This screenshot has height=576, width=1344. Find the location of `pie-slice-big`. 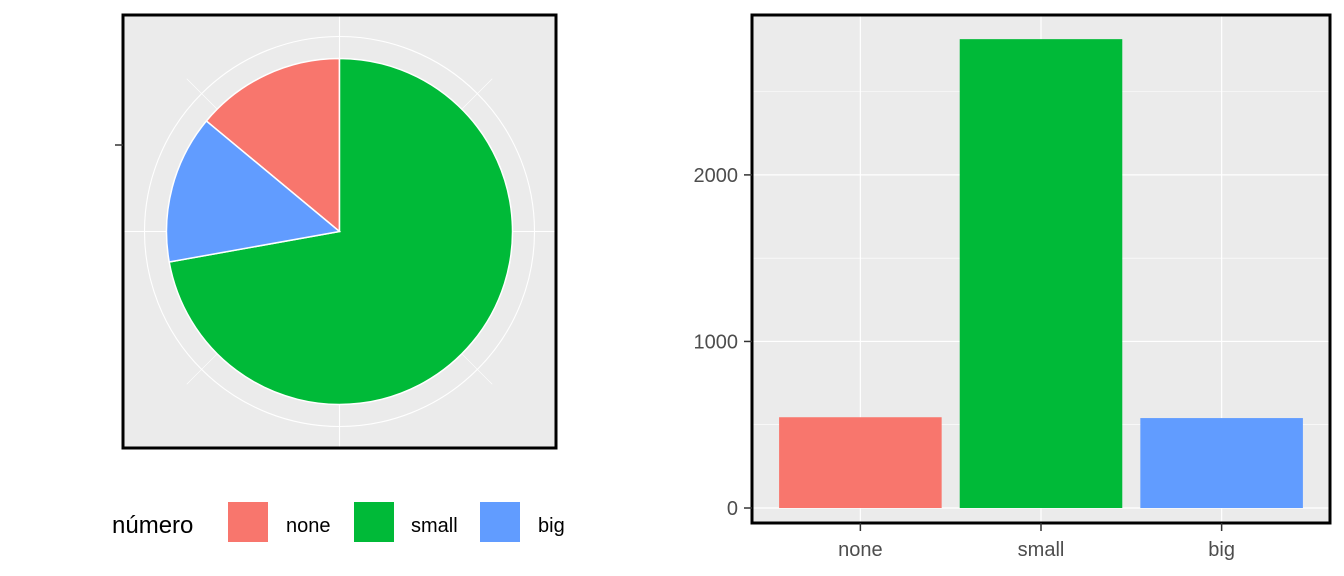

pie-slice-big is located at coordinates (253, 191).